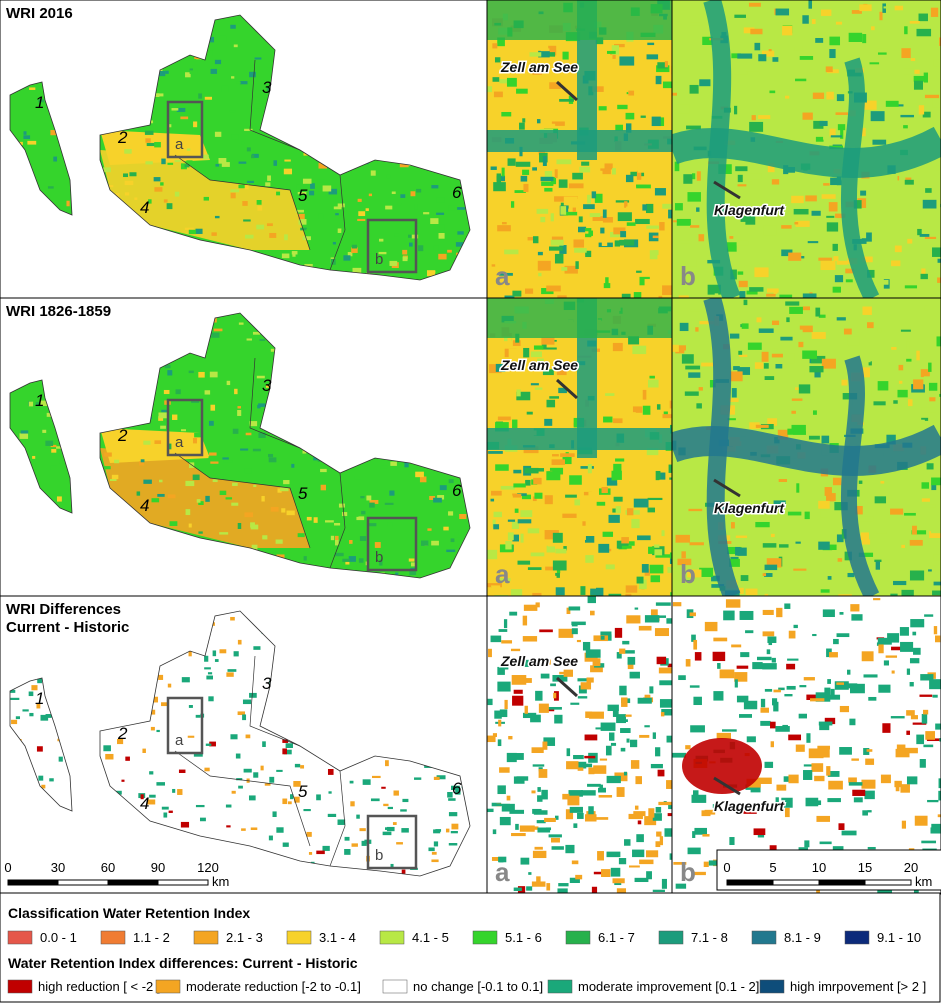  Describe the element at coordinates (749, 508) in the screenshot. I see `place-label: Klagenfurt` at that location.